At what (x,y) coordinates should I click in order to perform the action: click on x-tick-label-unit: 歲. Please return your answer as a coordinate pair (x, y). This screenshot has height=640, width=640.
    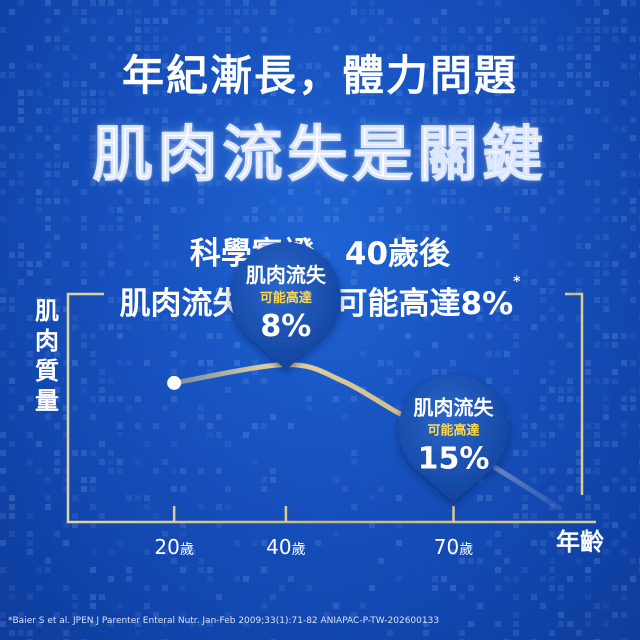
    Looking at the image, I should click on (466, 550).